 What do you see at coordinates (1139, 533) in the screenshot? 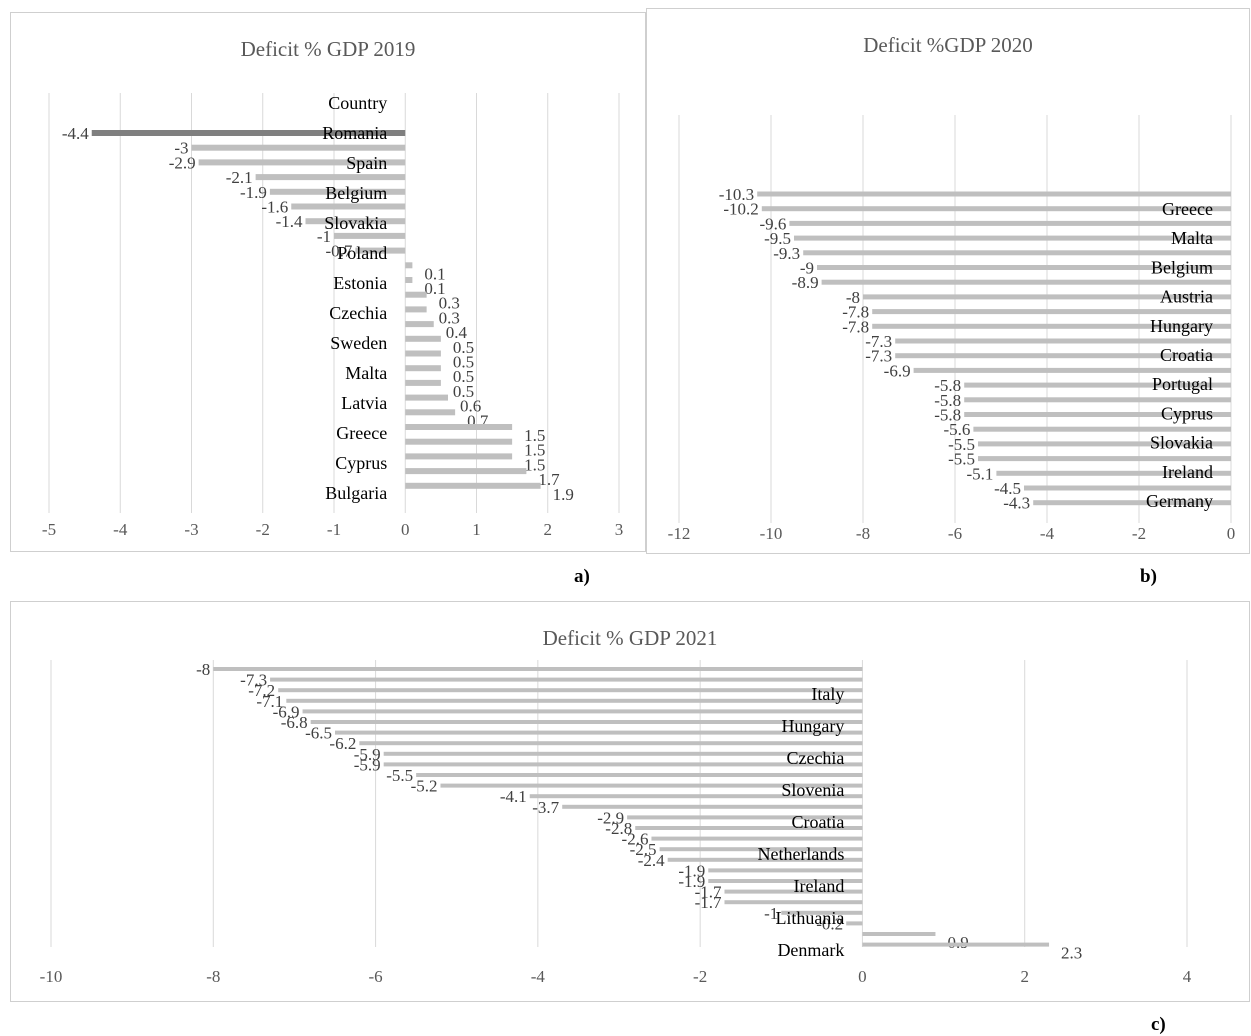
I see `x-tick-label: -2` at bounding box center [1139, 533].